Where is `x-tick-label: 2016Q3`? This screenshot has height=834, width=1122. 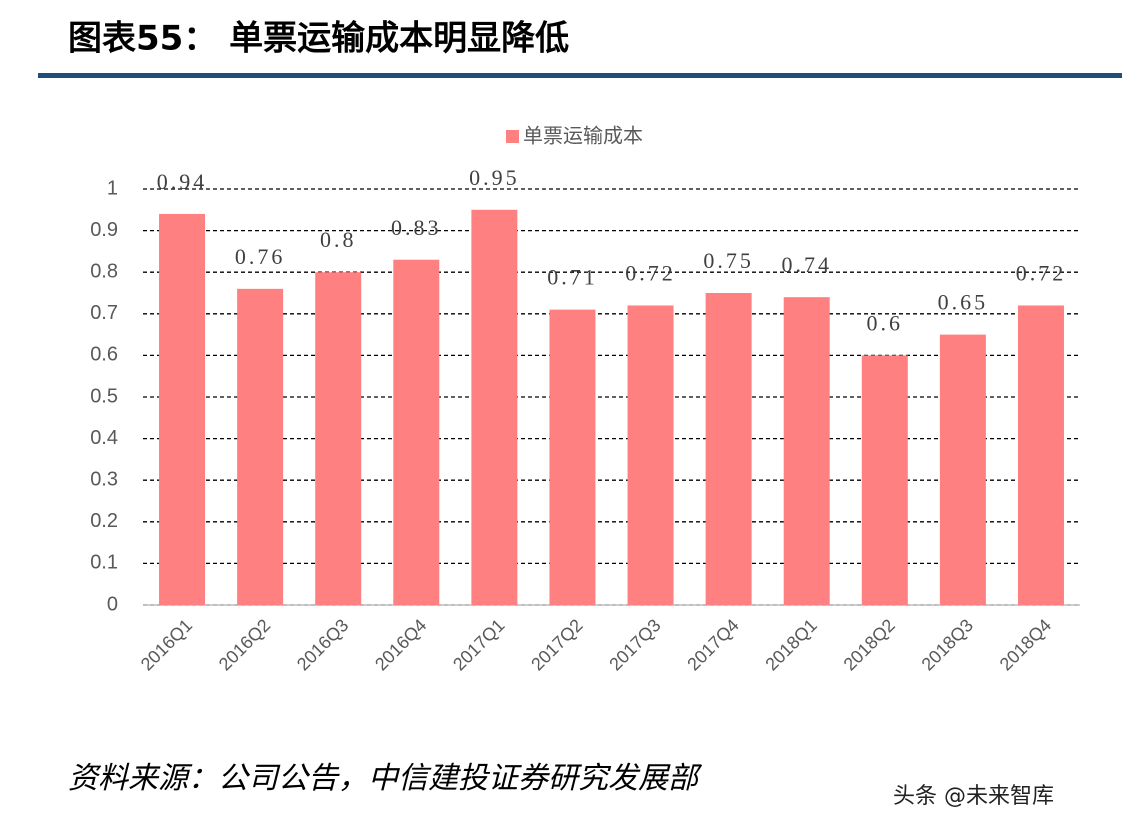 x-tick-label: 2016Q3 is located at coordinates (322, 644).